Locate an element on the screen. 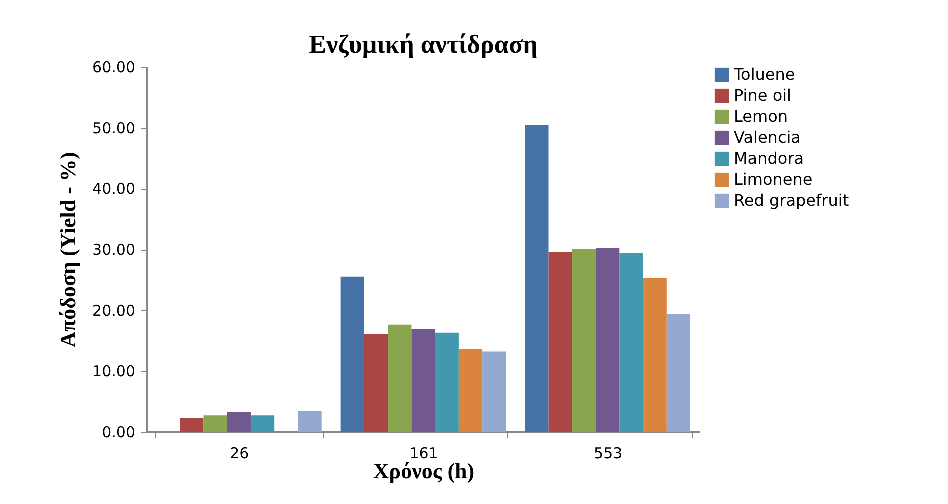  legend-label: Toluene is located at coordinates (764, 74).